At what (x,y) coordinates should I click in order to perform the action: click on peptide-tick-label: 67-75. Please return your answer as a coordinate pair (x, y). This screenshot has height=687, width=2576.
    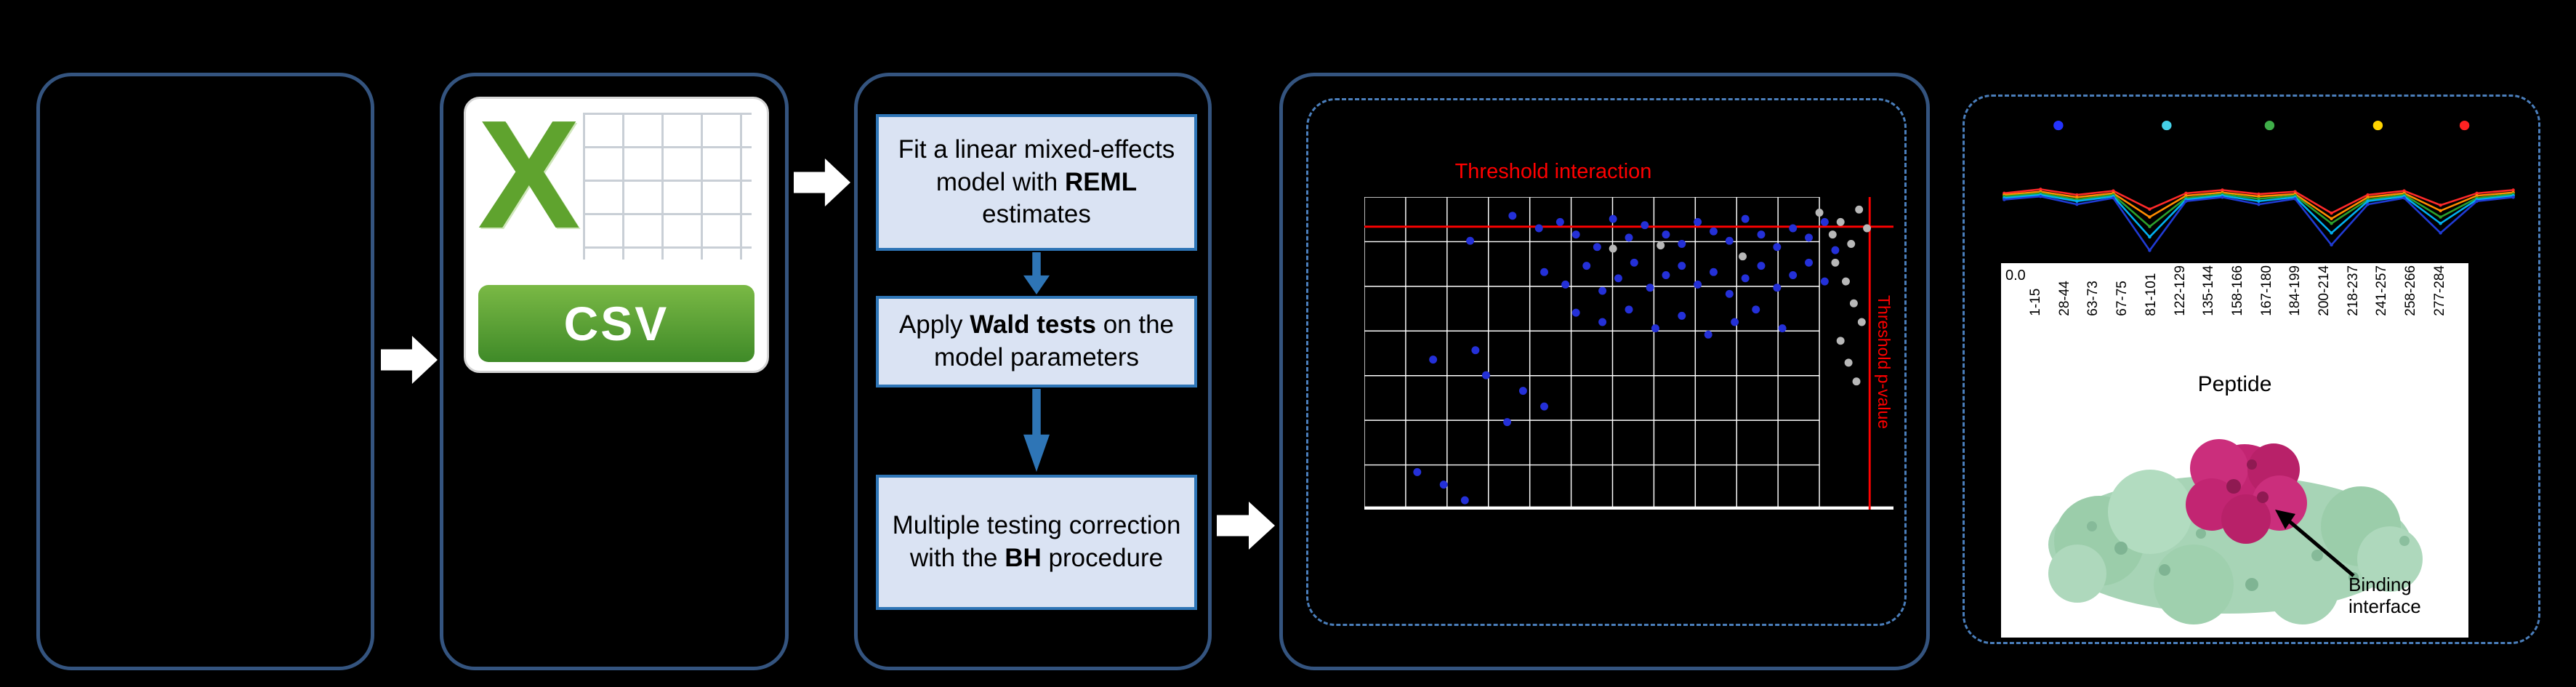
    Looking at the image, I should click on (2122, 298).